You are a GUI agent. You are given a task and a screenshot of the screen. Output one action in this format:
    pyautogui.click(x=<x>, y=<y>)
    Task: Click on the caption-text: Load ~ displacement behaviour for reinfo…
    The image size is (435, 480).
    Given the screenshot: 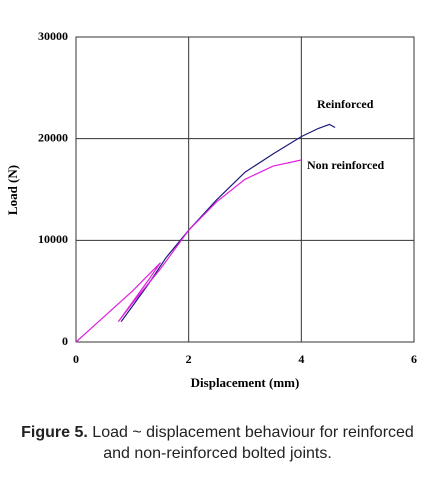 What is the action you would take?
    pyautogui.click(x=253, y=443)
    